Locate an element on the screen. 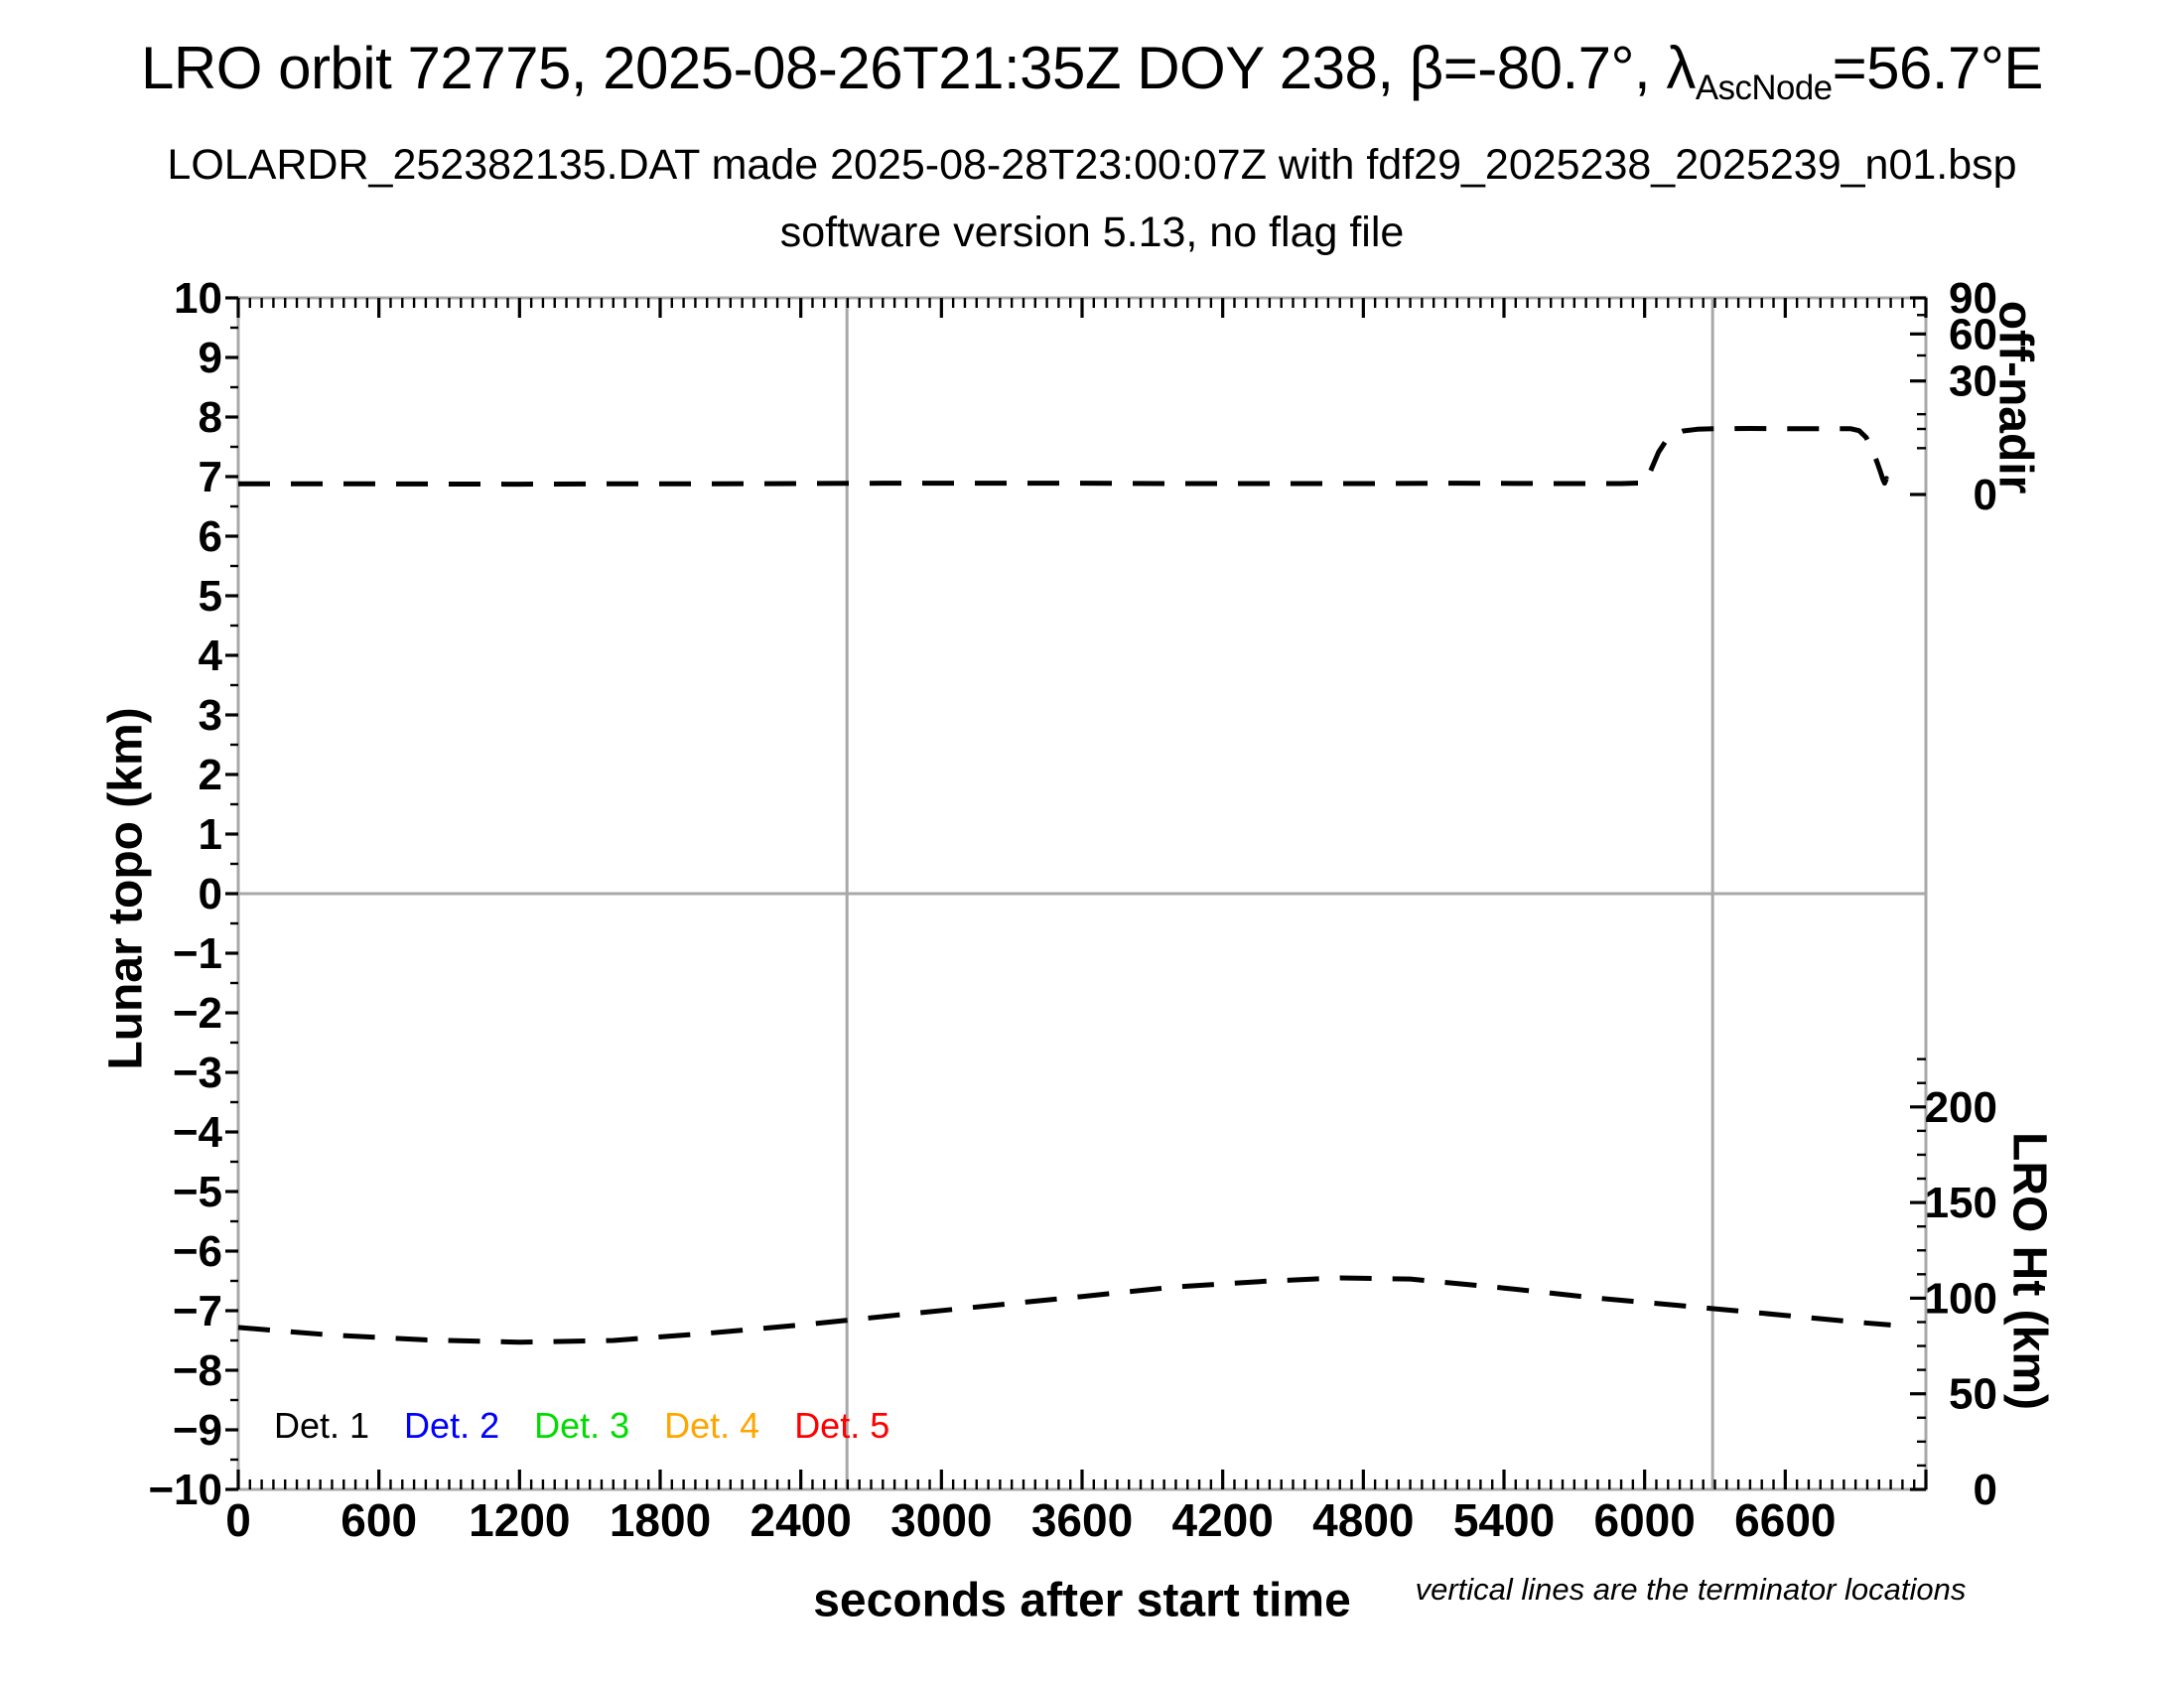 Image resolution: width=2184 pixels, height=1688 pixels. offnadir-tick-label: 0 is located at coordinates (1985, 495).